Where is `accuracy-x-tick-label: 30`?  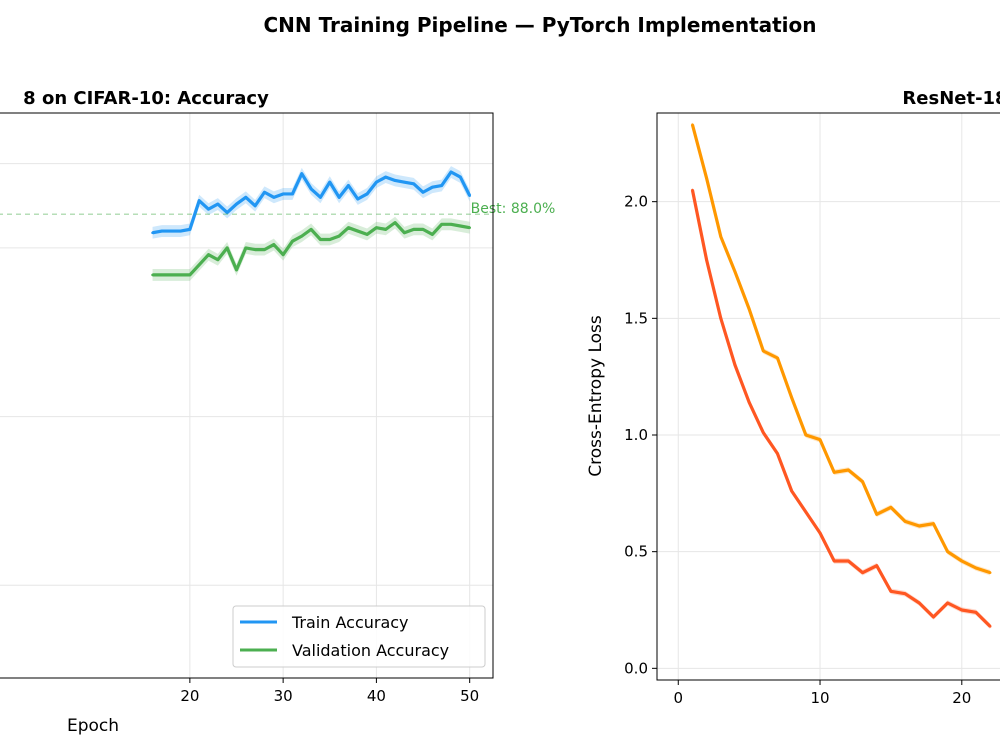 accuracy-x-tick-label: 30 is located at coordinates (283, 696).